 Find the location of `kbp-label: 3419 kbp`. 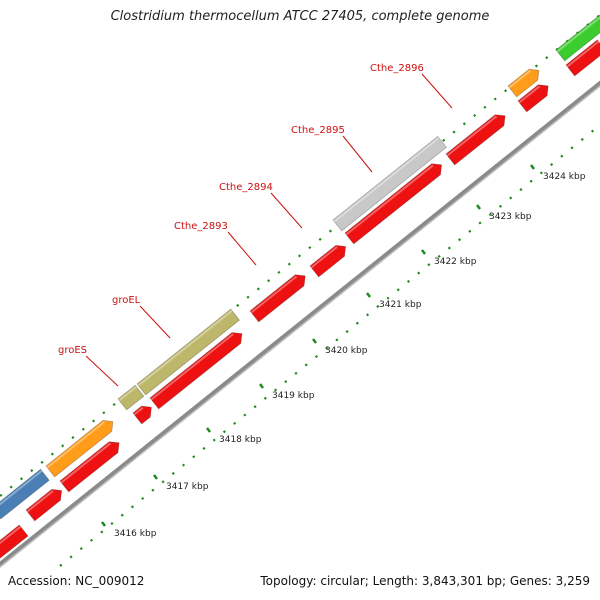

kbp-label: 3419 kbp is located at coordinates (293, 396).